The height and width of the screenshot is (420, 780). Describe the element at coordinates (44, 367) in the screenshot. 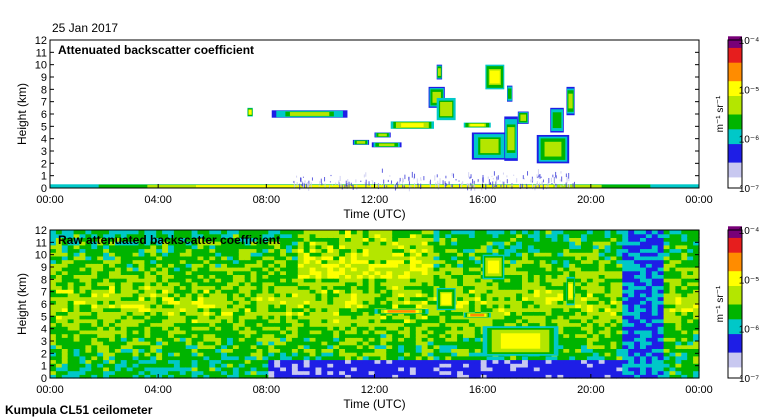

I see `y-tick-label: 1` at that location.